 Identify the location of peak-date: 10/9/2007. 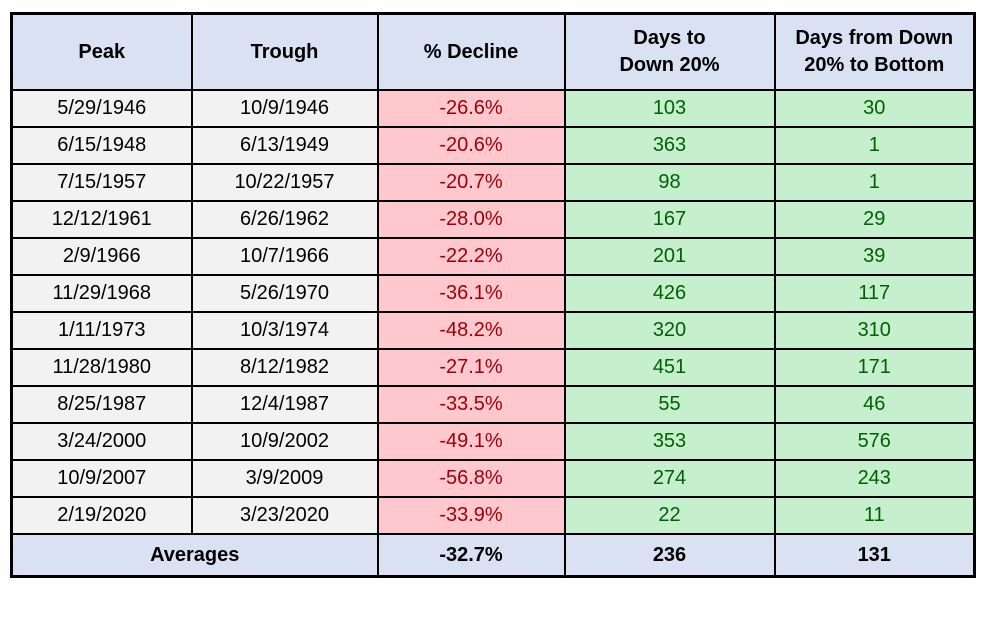
(101, 478).